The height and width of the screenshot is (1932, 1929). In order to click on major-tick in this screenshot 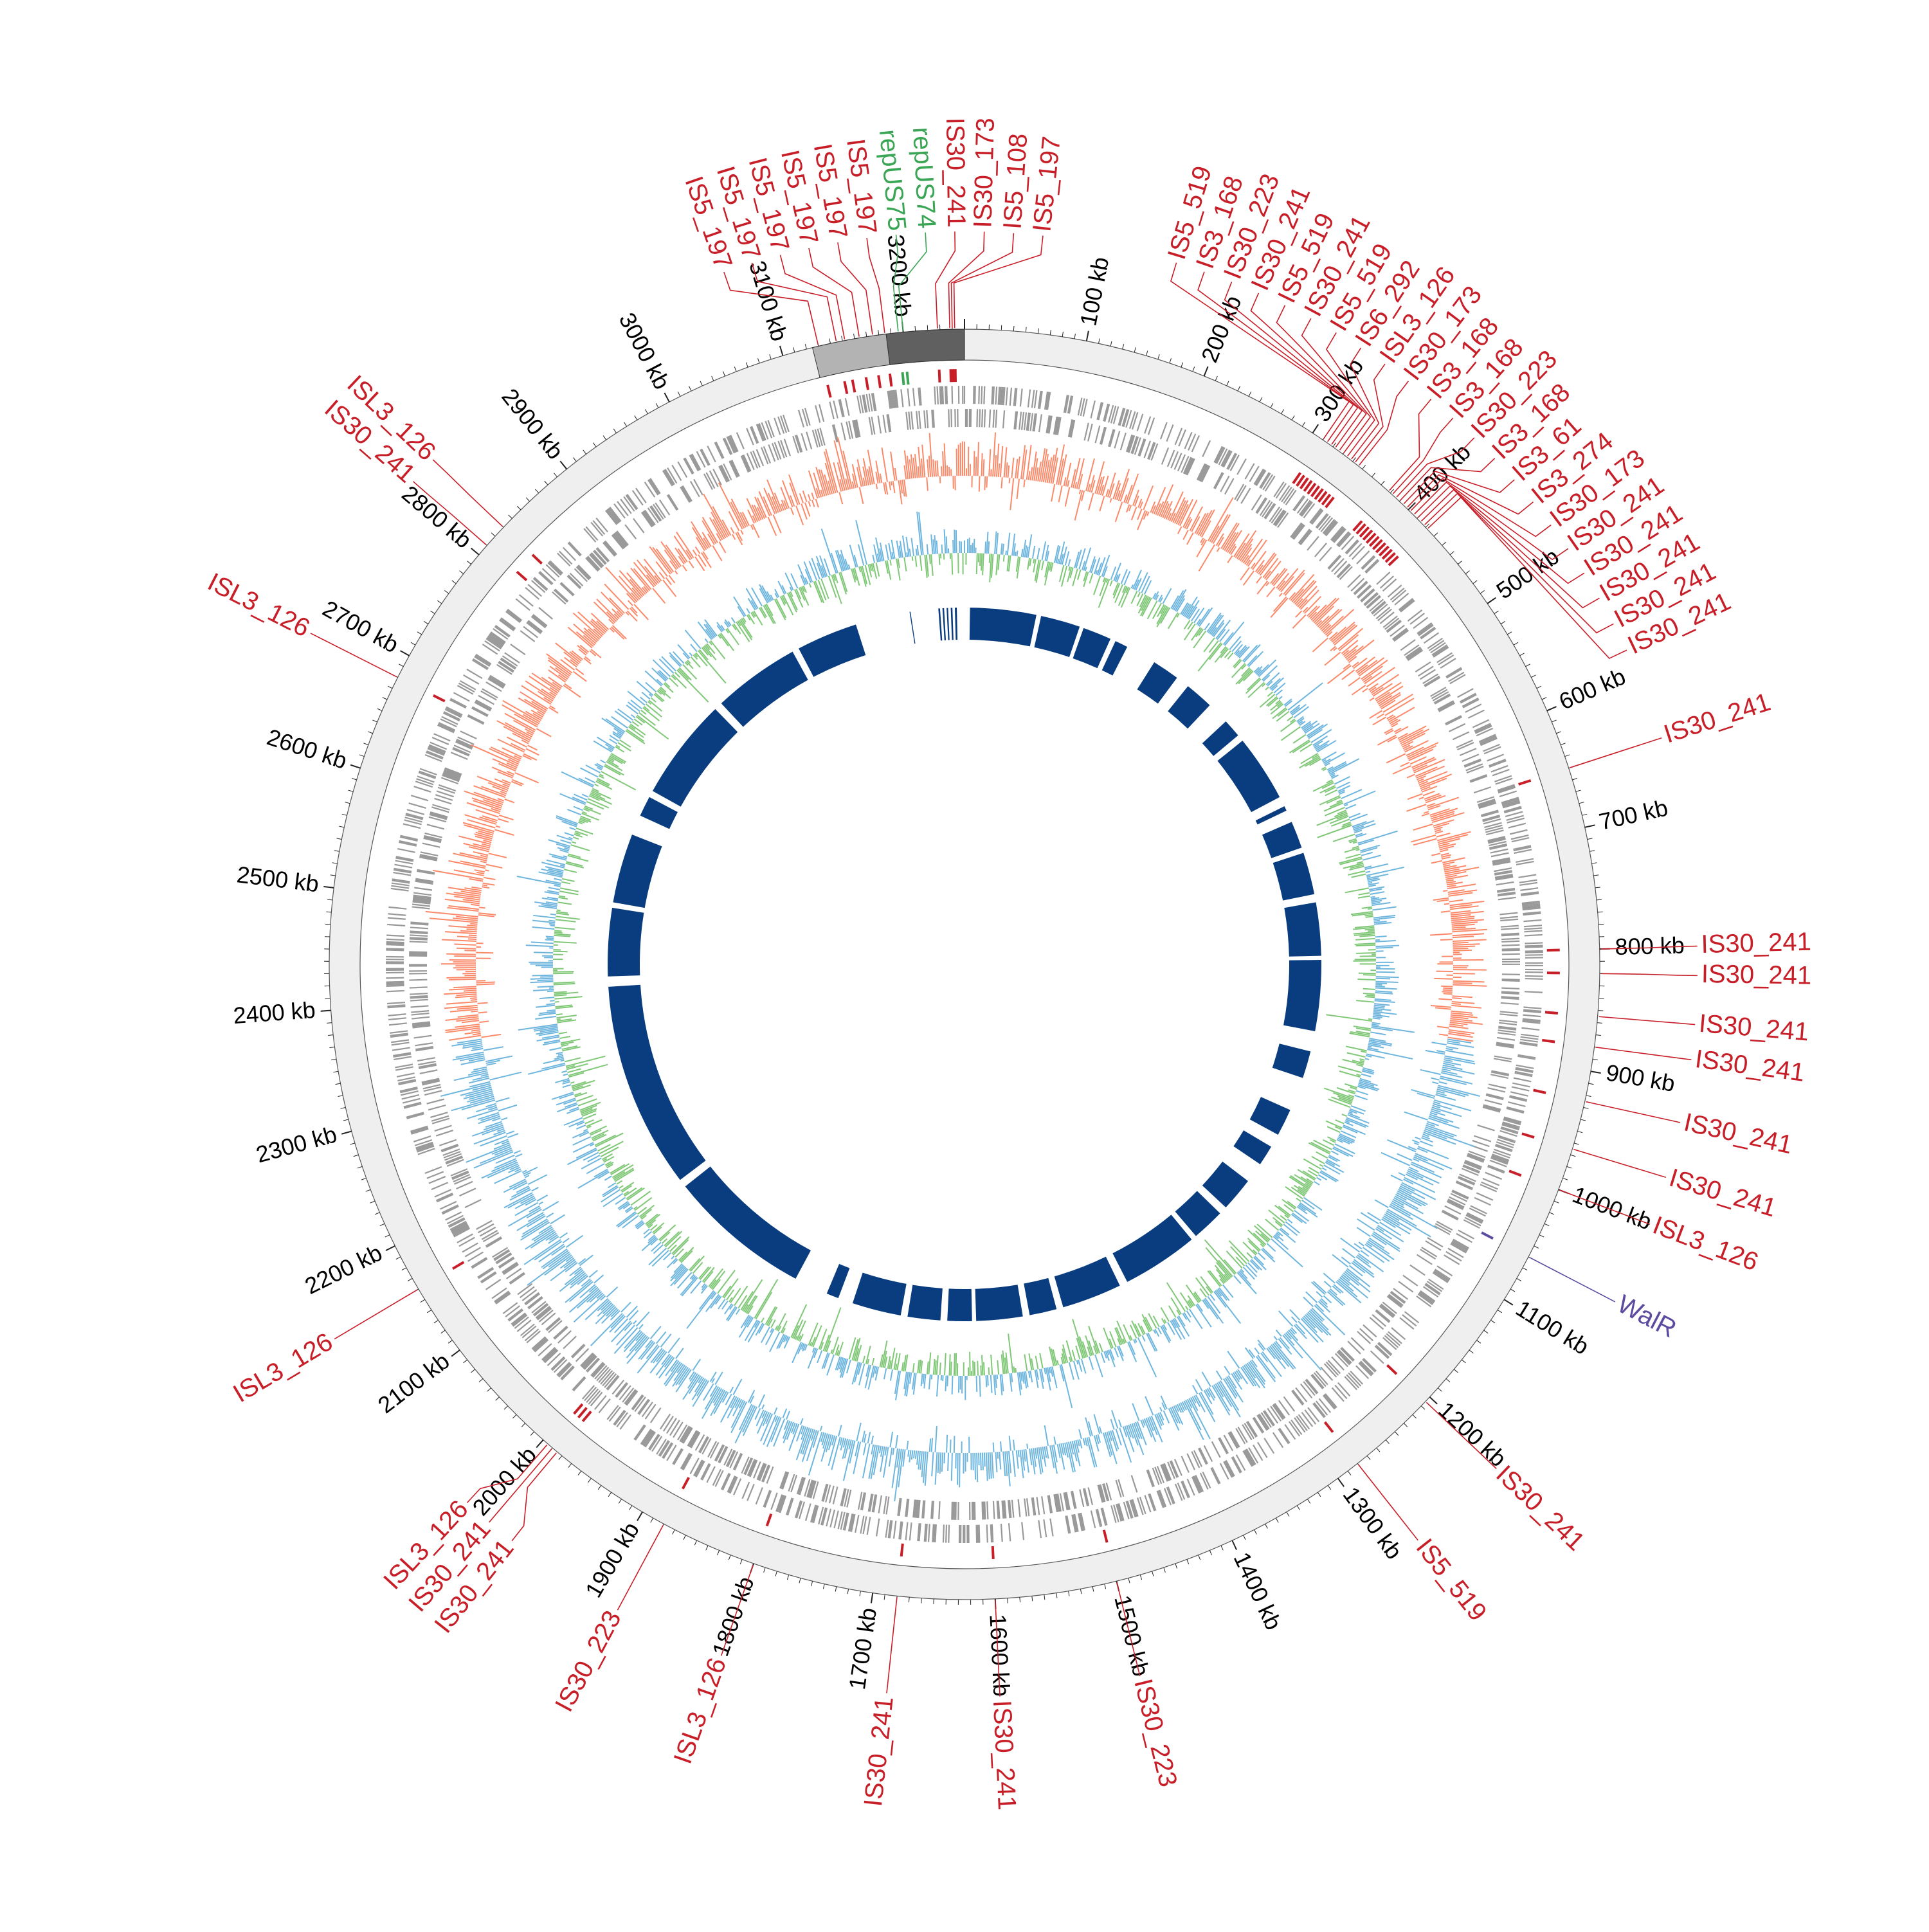, I will do `click(1552, 708)`.